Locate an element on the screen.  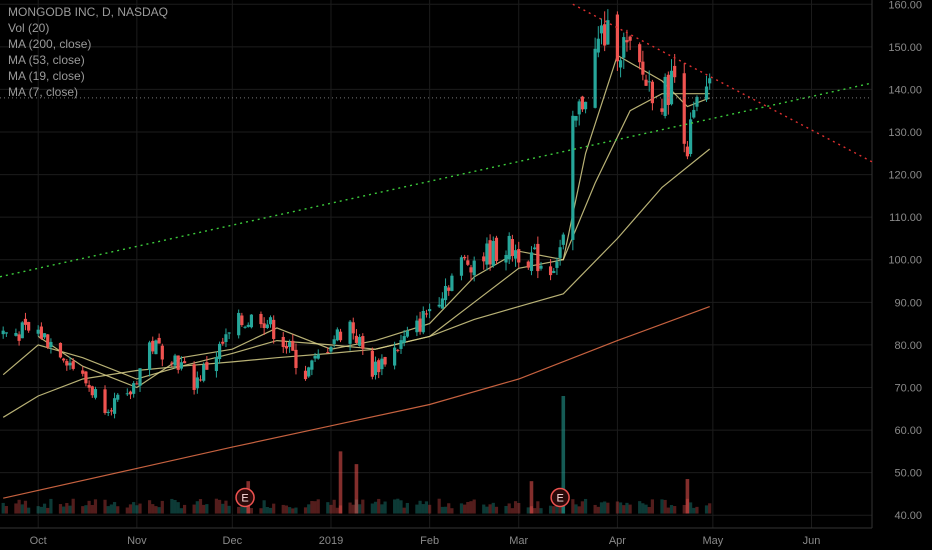
y-tick-label: 50.00 is located at coordinates (908, 474).